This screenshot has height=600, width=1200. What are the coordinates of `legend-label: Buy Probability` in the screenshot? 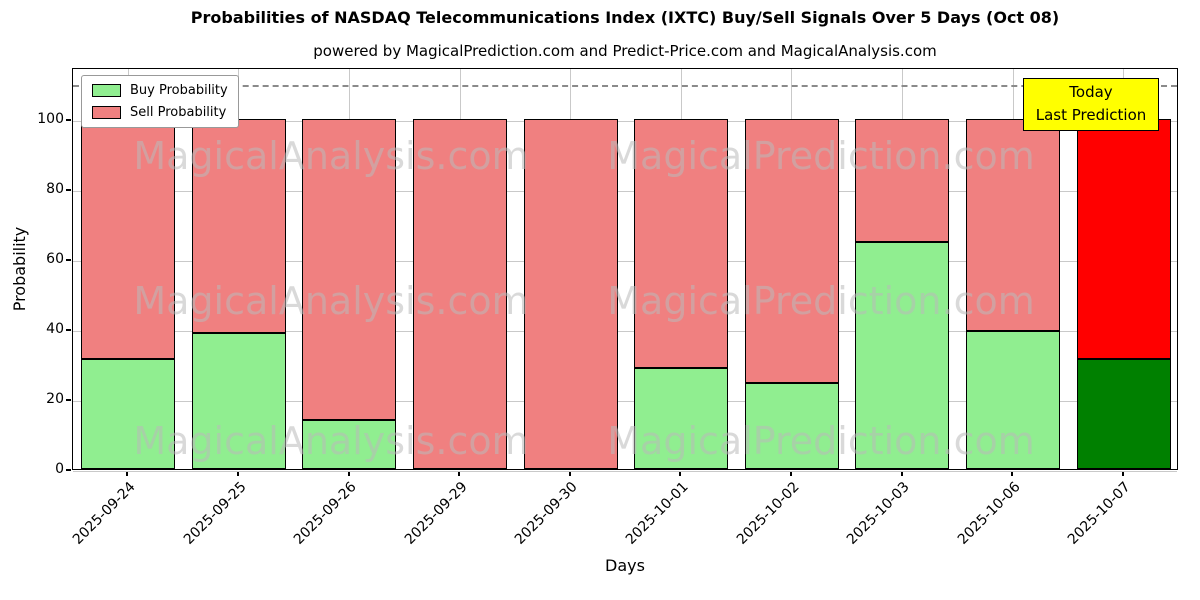 It's located at (179, 90).